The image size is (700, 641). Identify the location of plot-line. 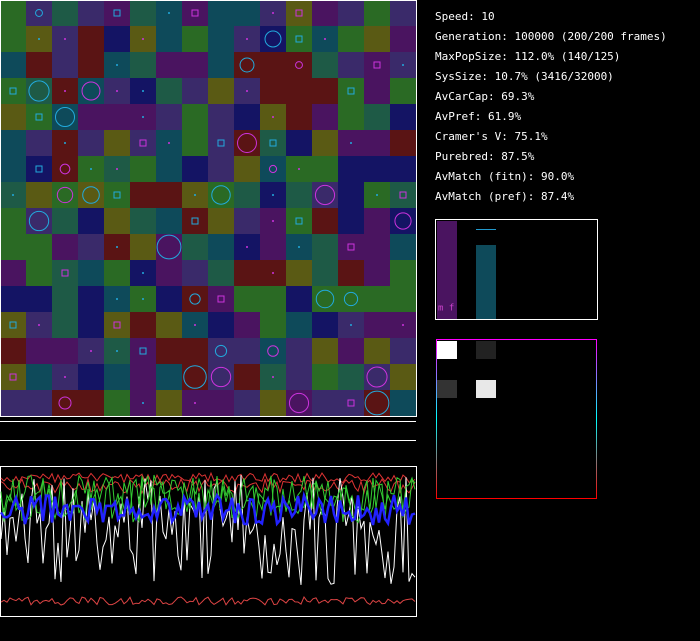
(208, 500).